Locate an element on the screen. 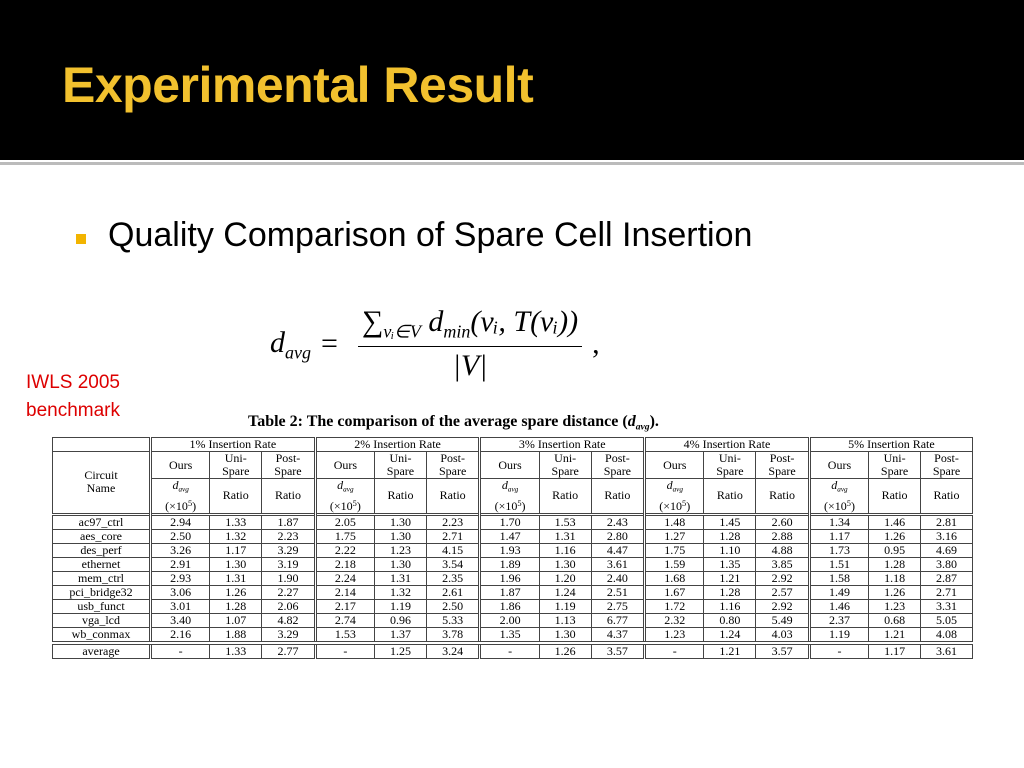  value-cell: 2.75 is located at coordinates (618, 606).